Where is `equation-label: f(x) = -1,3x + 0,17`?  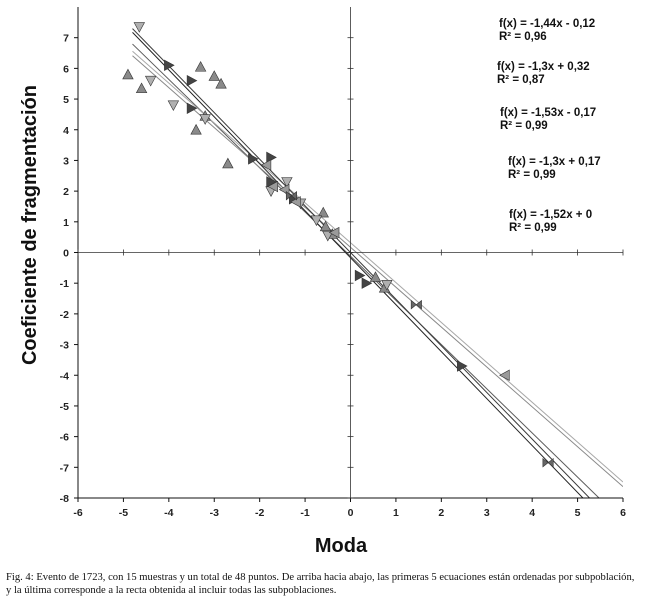
equation-label: f(x) = -1,3x + 0,17 is located at coordinates (554, 162).